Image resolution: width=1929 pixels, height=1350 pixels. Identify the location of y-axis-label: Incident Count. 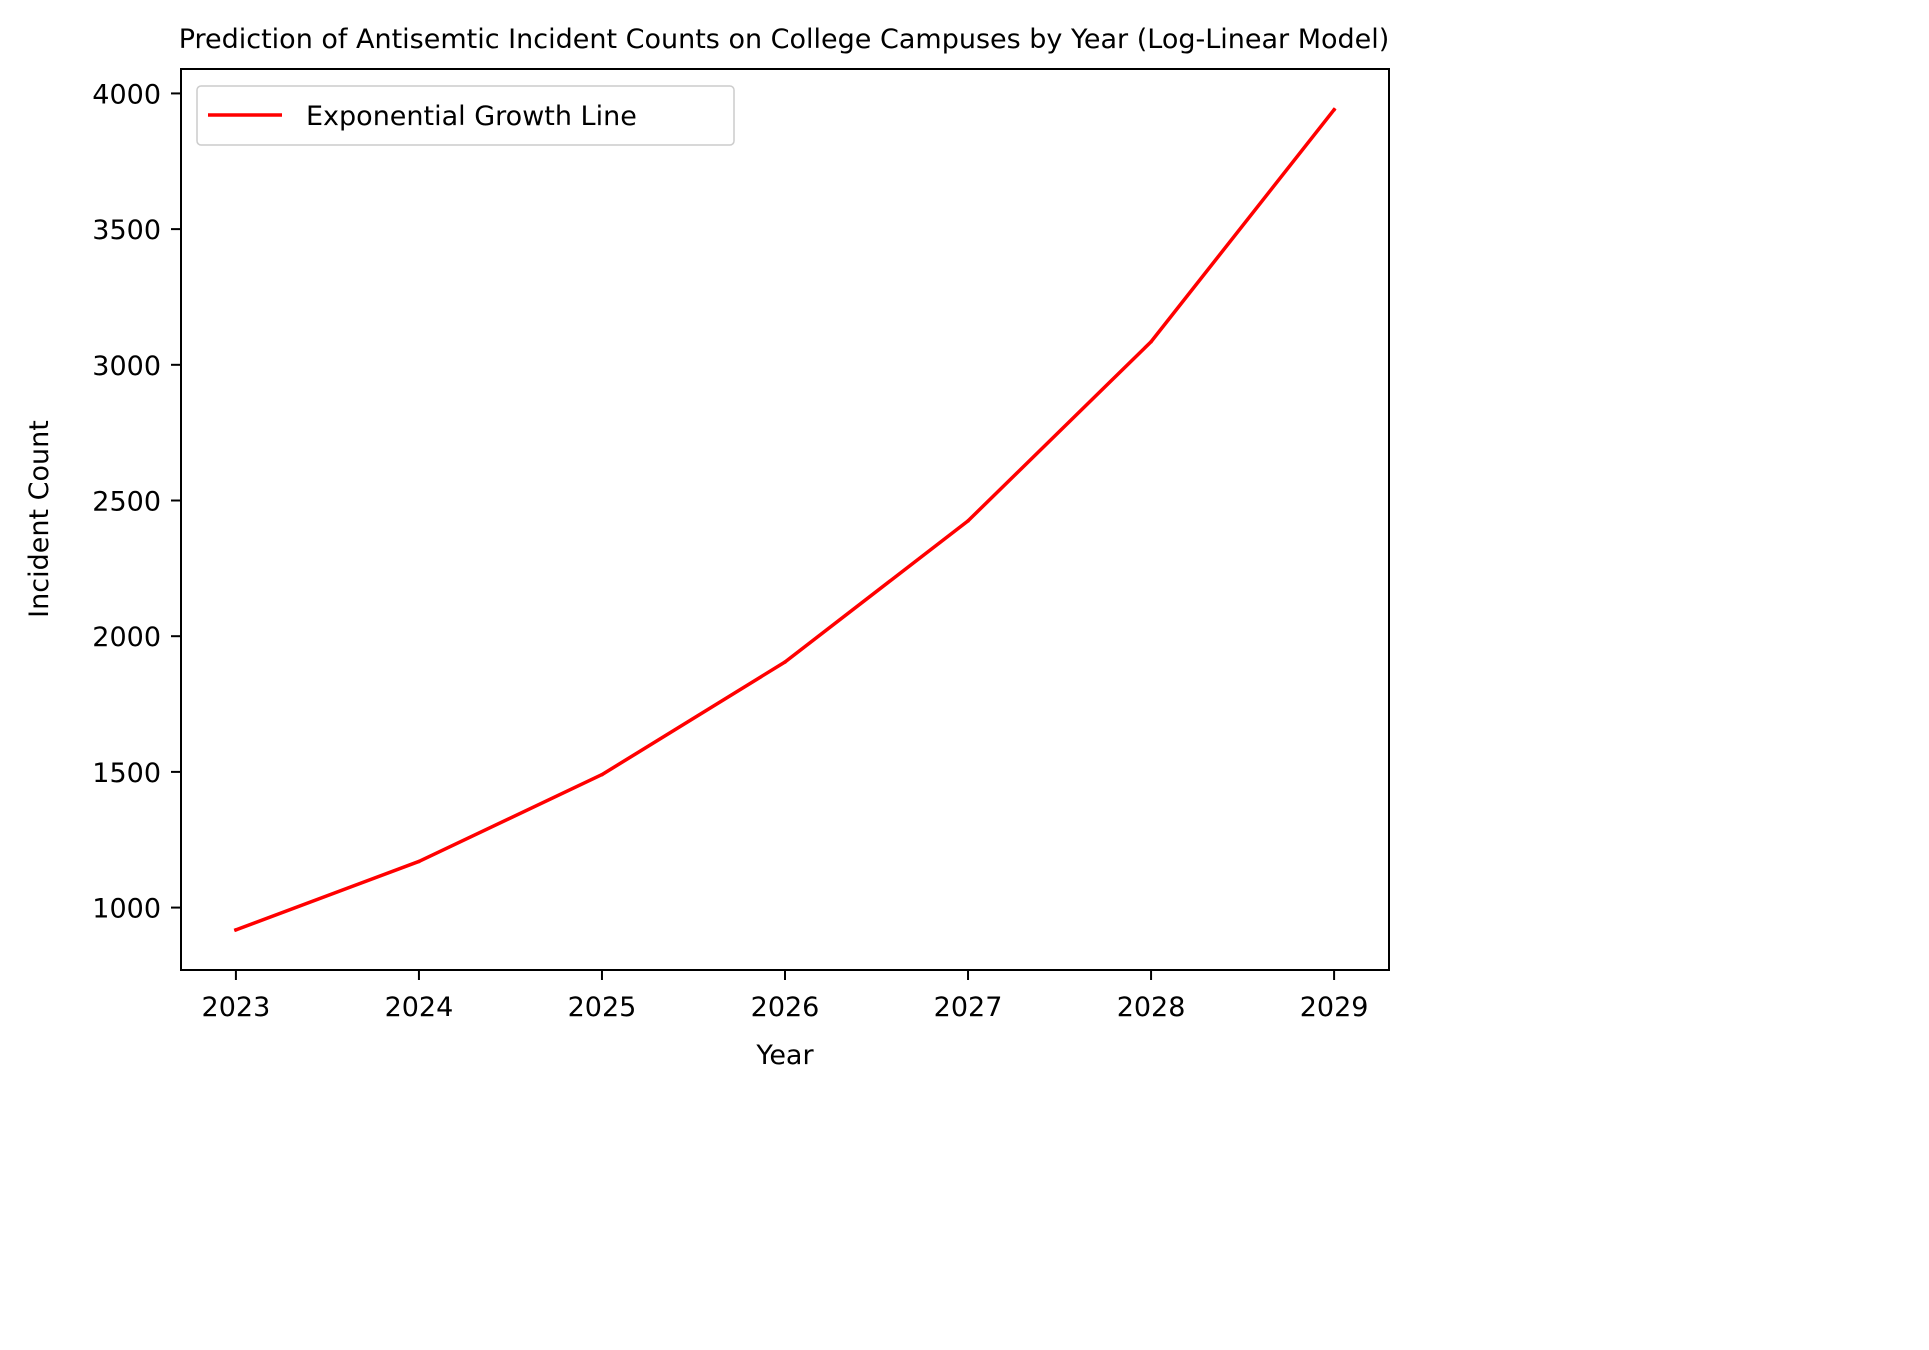
(39, 519).